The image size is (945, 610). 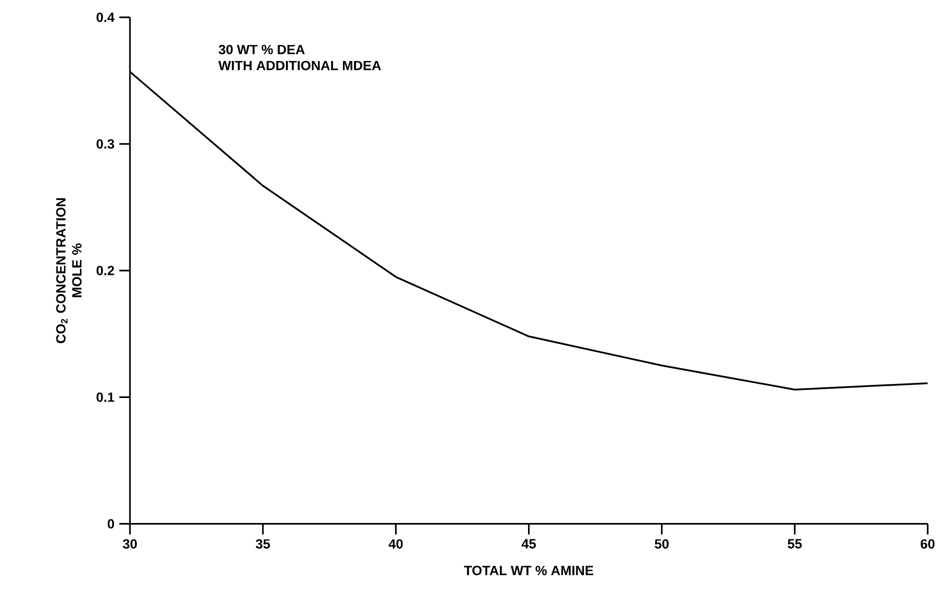 What do you see at coordinates (105, 271) in the screenshot?
I see `y-tick-label: 0.2` at bounding box center [105, 271].